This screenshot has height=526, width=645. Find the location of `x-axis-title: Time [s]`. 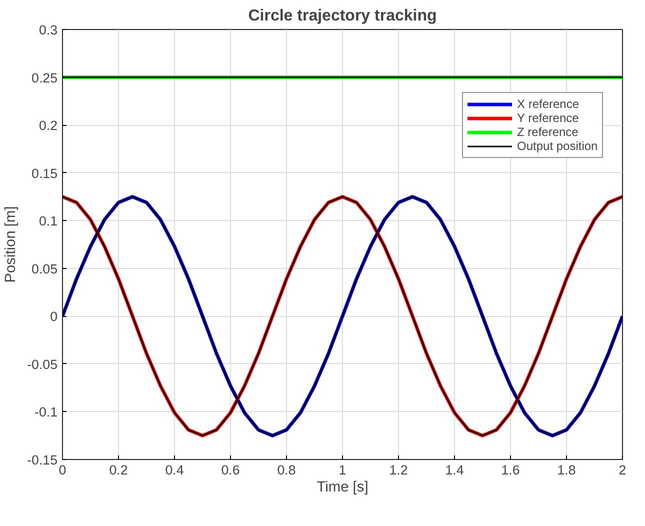

x-axis-title: Time [s] is located at coordinates (342, 488).